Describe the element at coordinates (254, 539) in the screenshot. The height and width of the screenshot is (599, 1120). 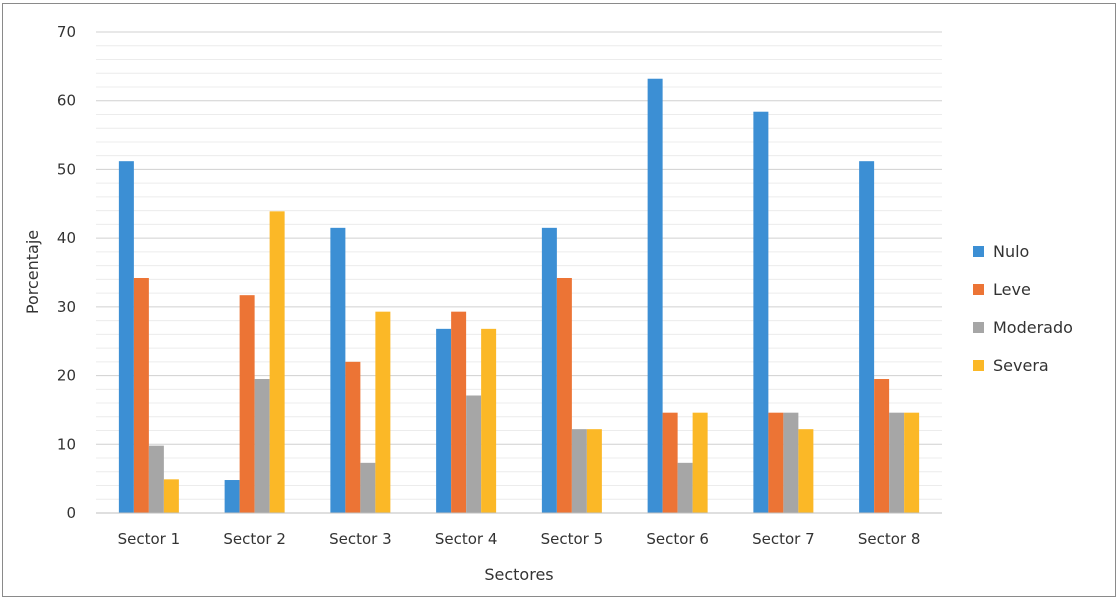
I see `x-tick-label: Sector 2` at that location.